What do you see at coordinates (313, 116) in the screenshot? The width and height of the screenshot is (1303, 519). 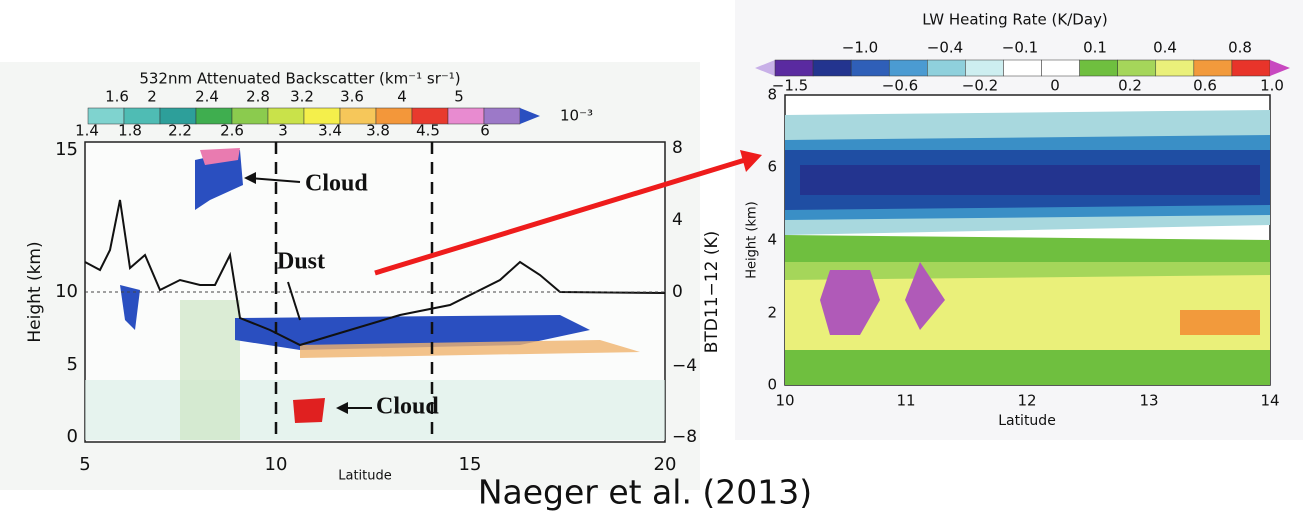 I see `left-colorbar` at bounding box center [313, 116].